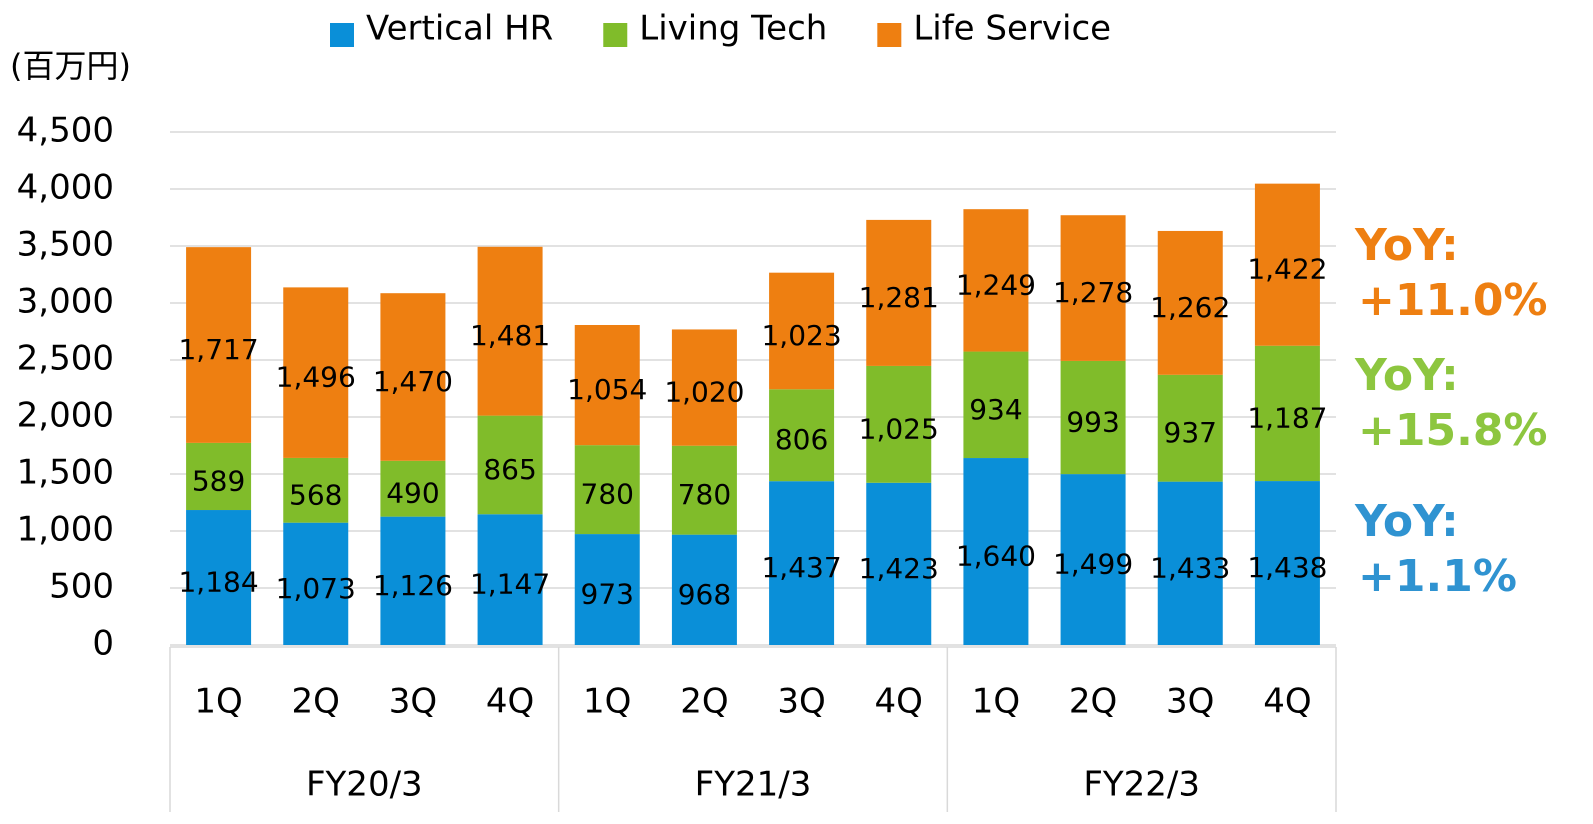  I want to click on value-label: 1,023, so click(801, 335).